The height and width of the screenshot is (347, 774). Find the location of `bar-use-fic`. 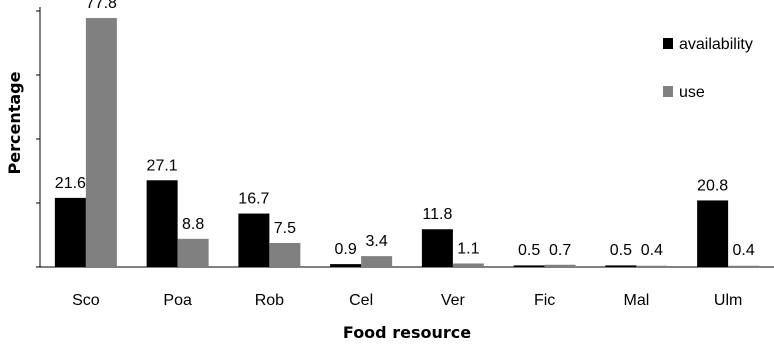

bar-use-fic is located at coordinates (560, 265).